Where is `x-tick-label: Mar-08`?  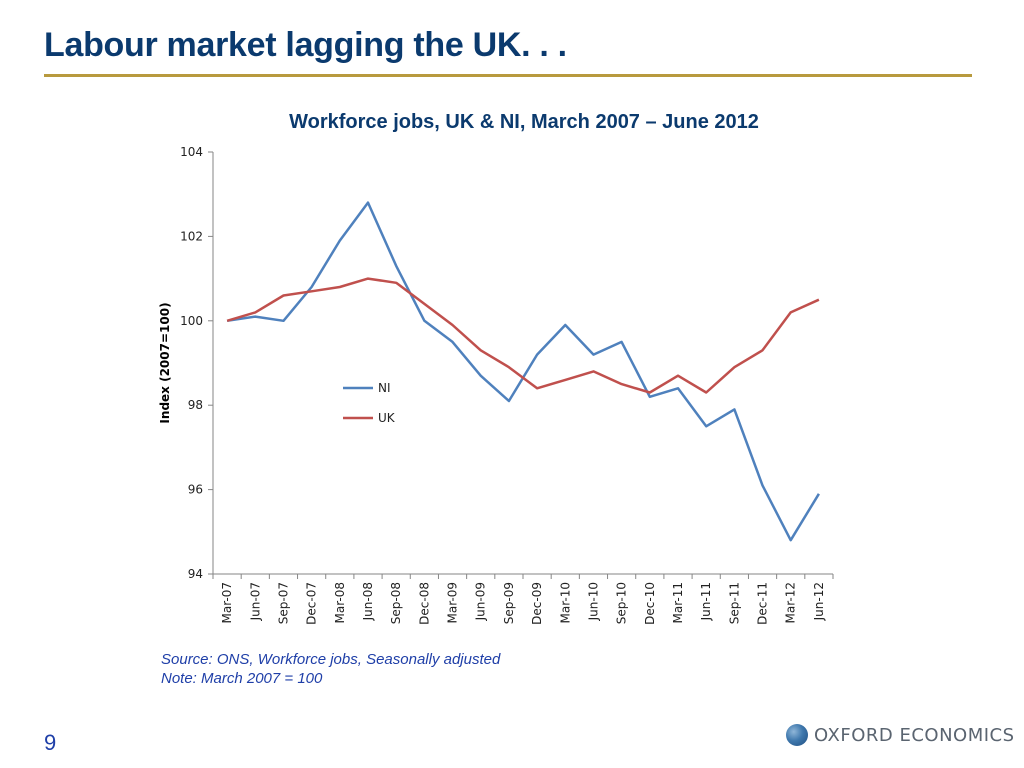 x-tick-label: Mar-08 is located at coordinates (340, 602).